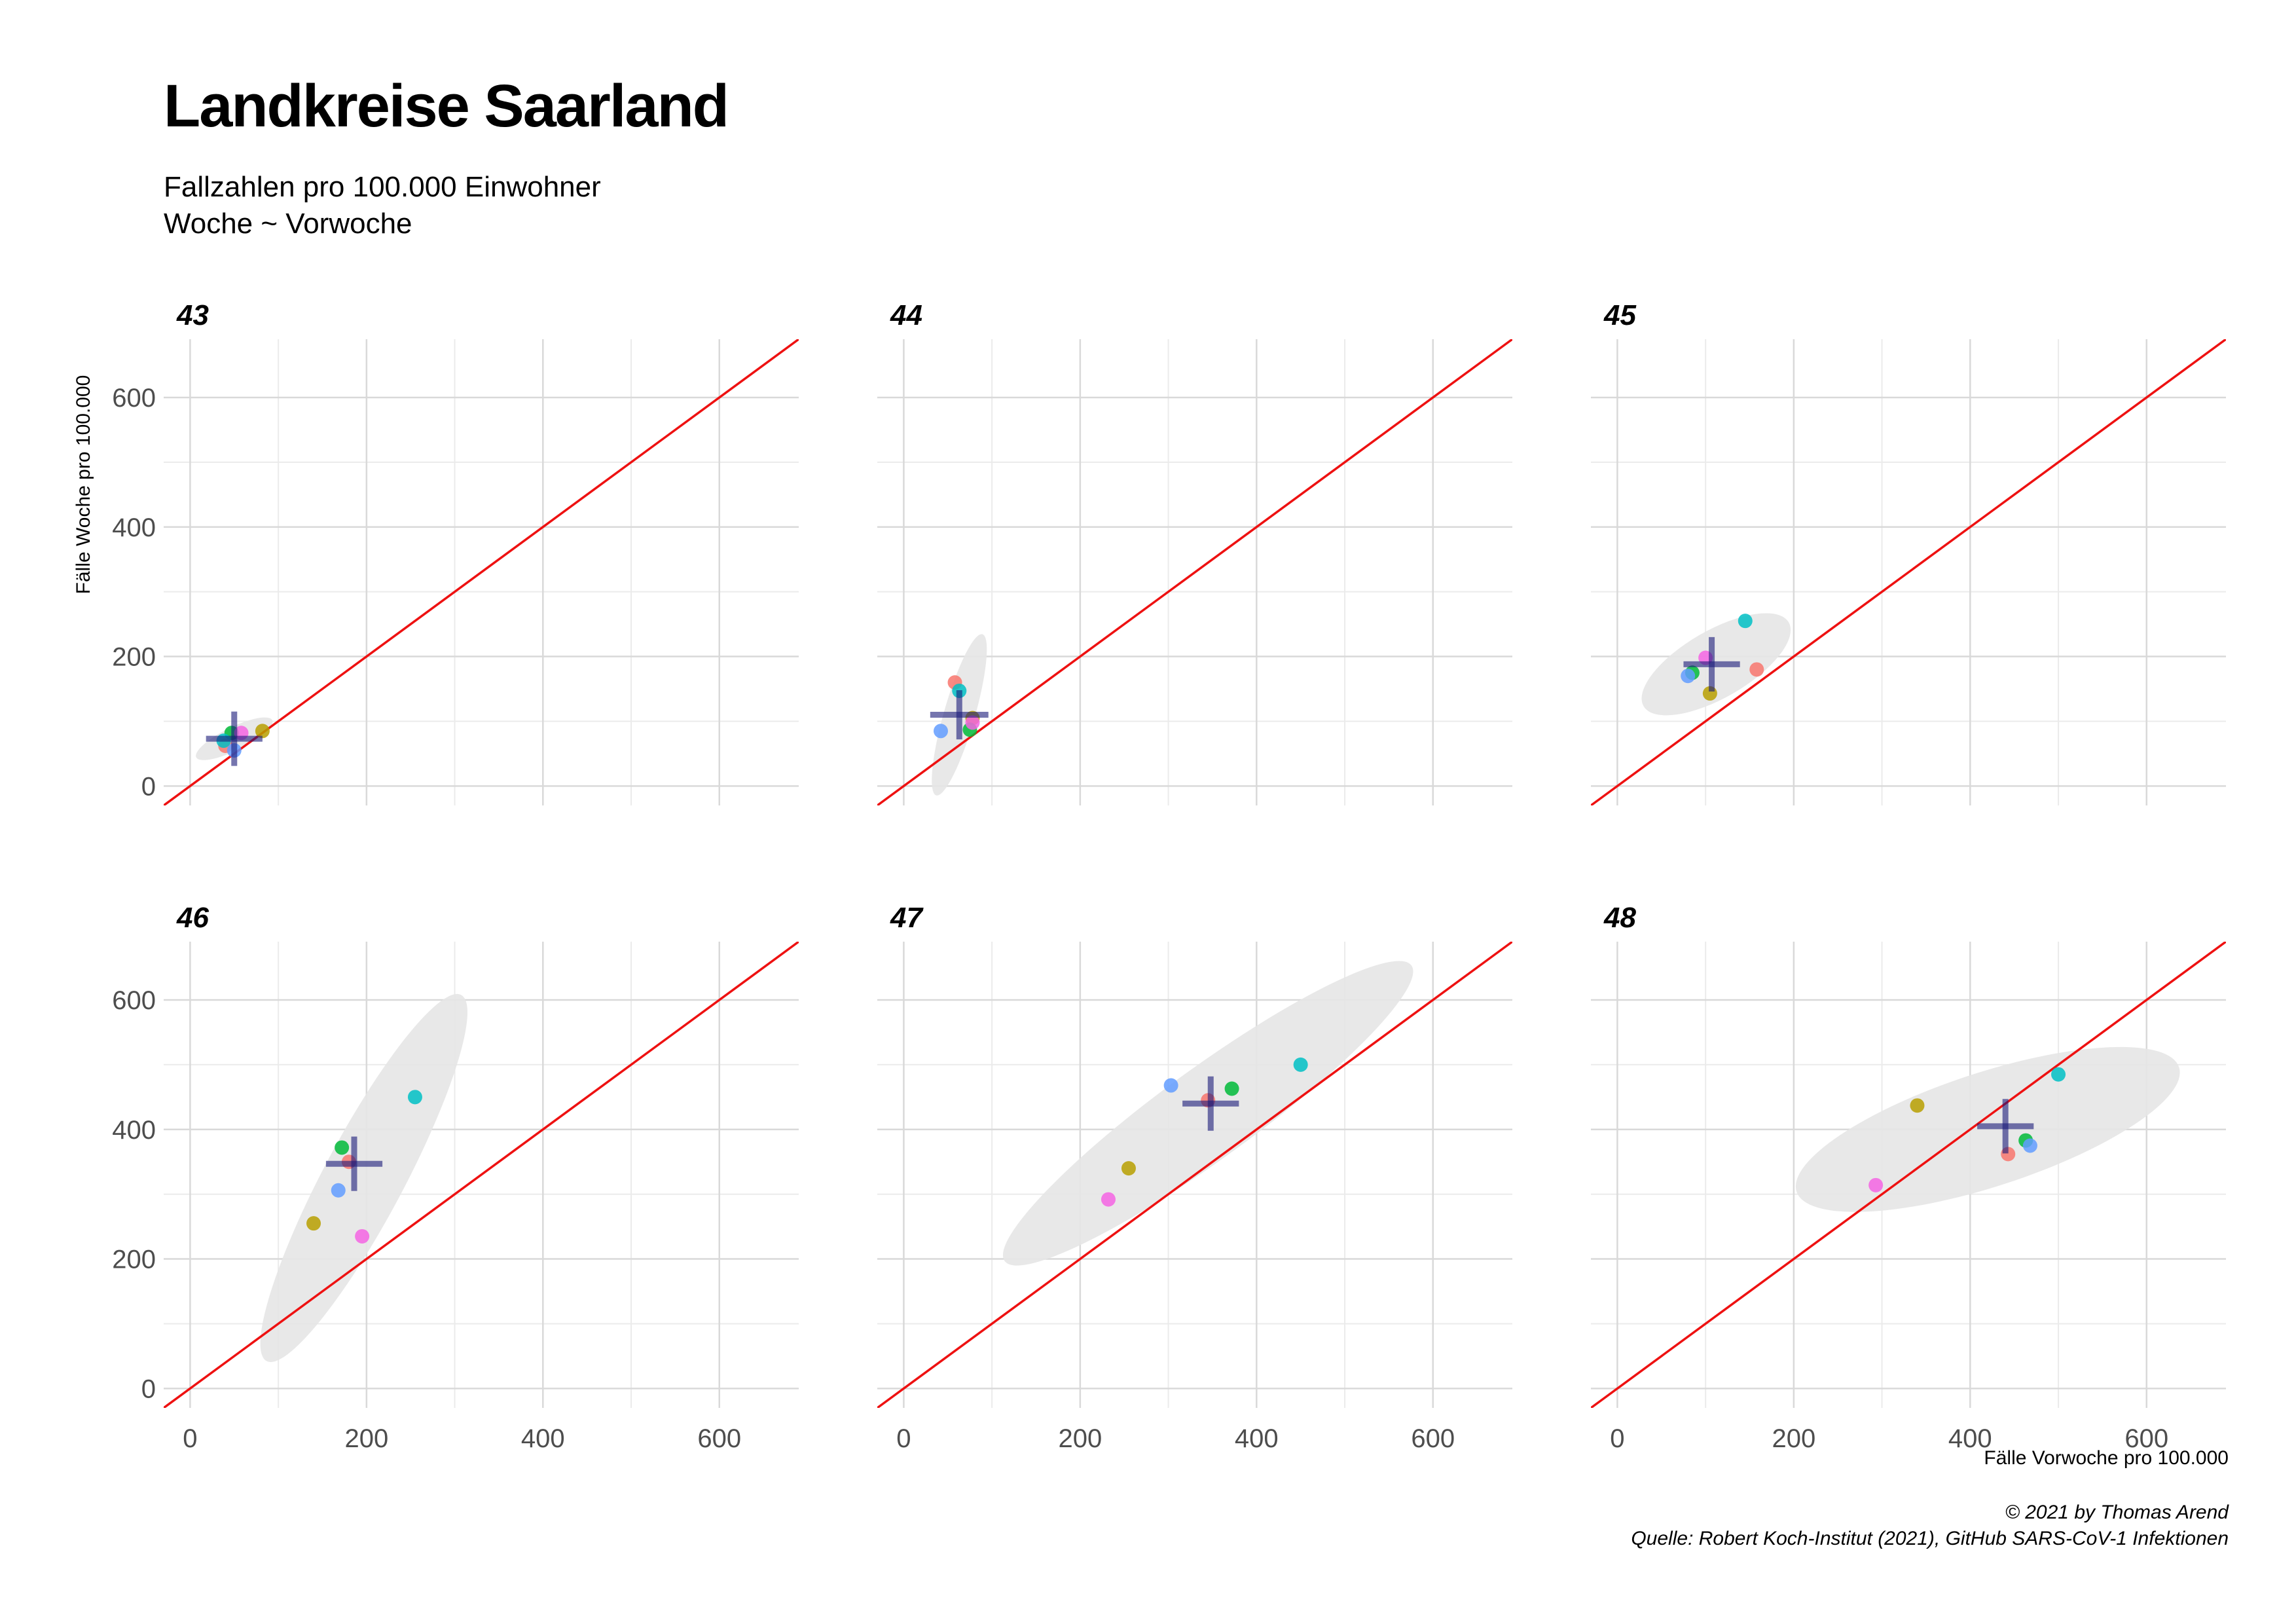 The height and width of the screenshot is (1624, 2296). What do you see at coordinates (446, 106) in the screenshot?
I see `chart-title: Landkreise Saarland` at bounding box center [446, 106].